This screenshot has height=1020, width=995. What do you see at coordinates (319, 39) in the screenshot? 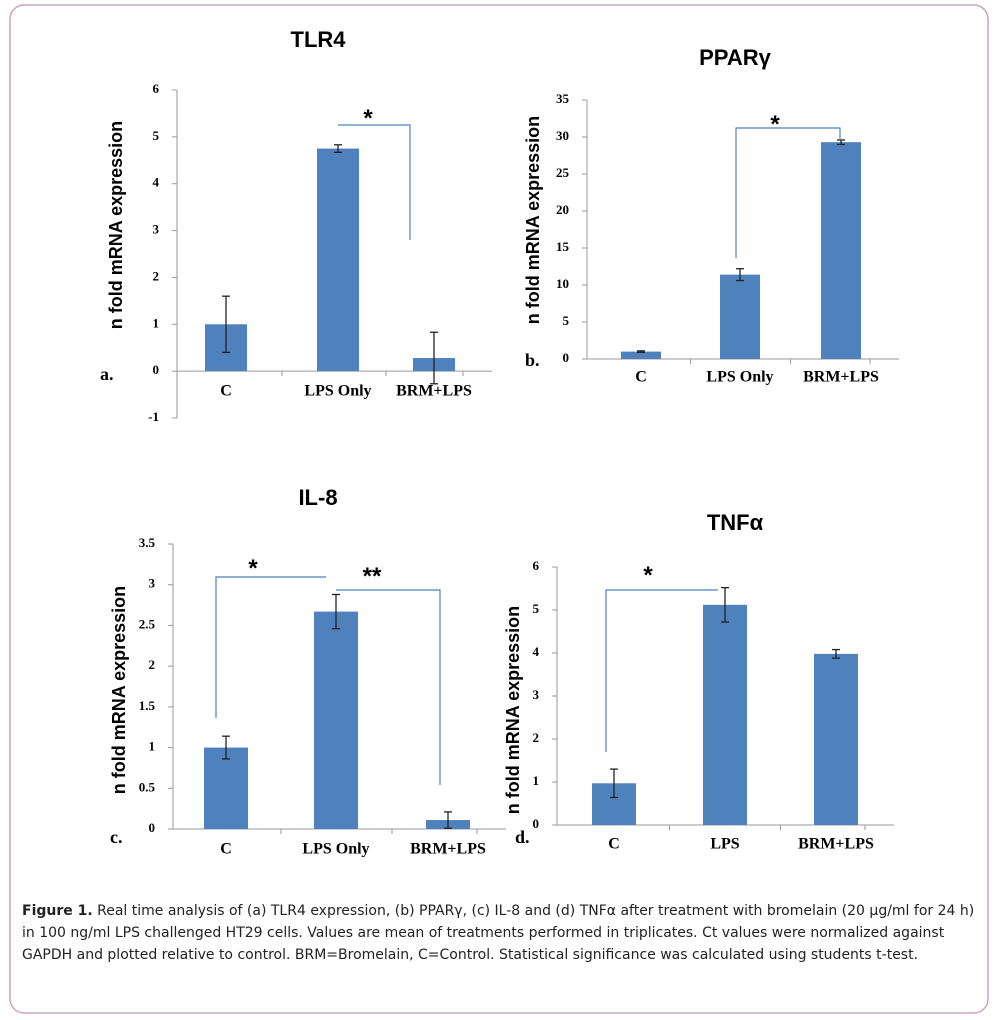
I see `chart-title: TLR4` at bounding box center [319, 39].